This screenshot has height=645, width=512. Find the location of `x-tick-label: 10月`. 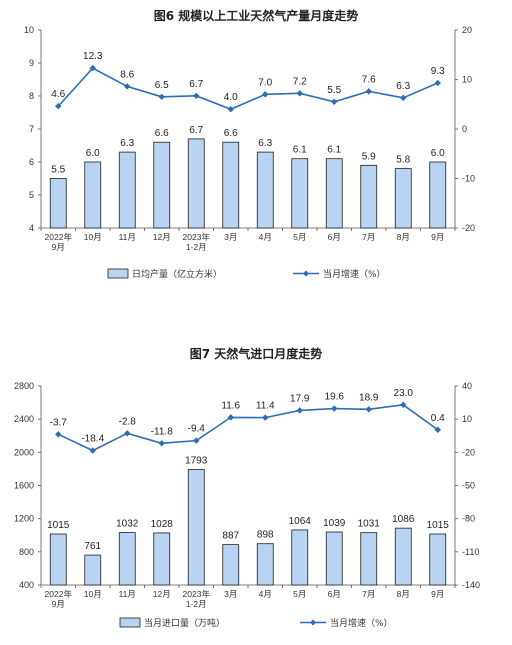

x-tick-label: 10月 is located at coordinates (93, 594).